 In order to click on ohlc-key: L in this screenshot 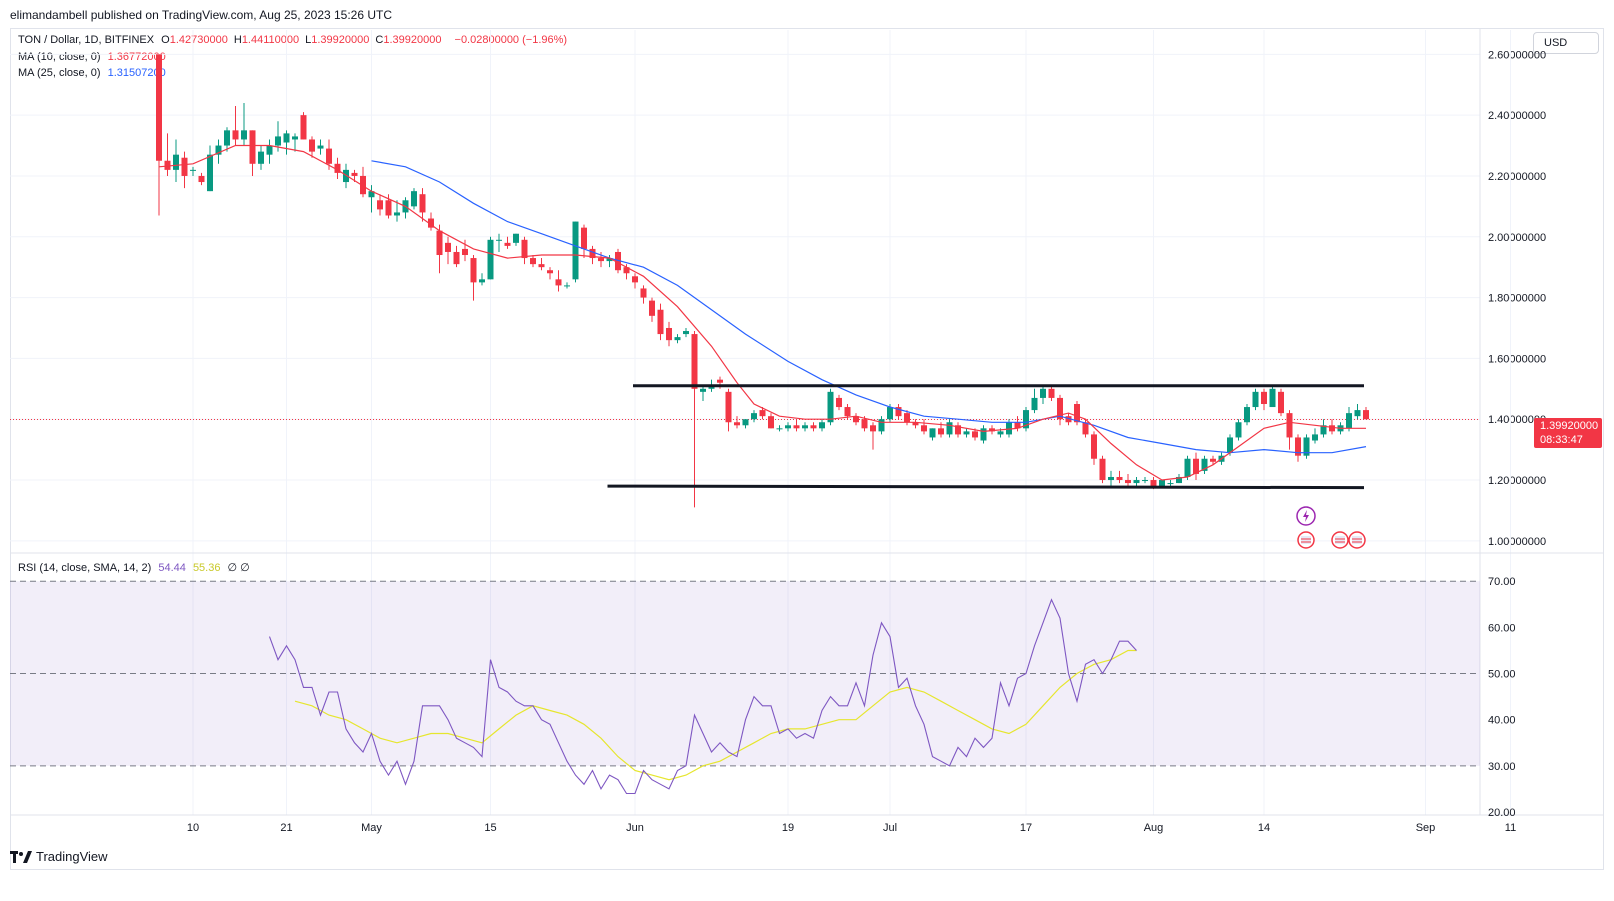, I will do `click(308, 40)`.